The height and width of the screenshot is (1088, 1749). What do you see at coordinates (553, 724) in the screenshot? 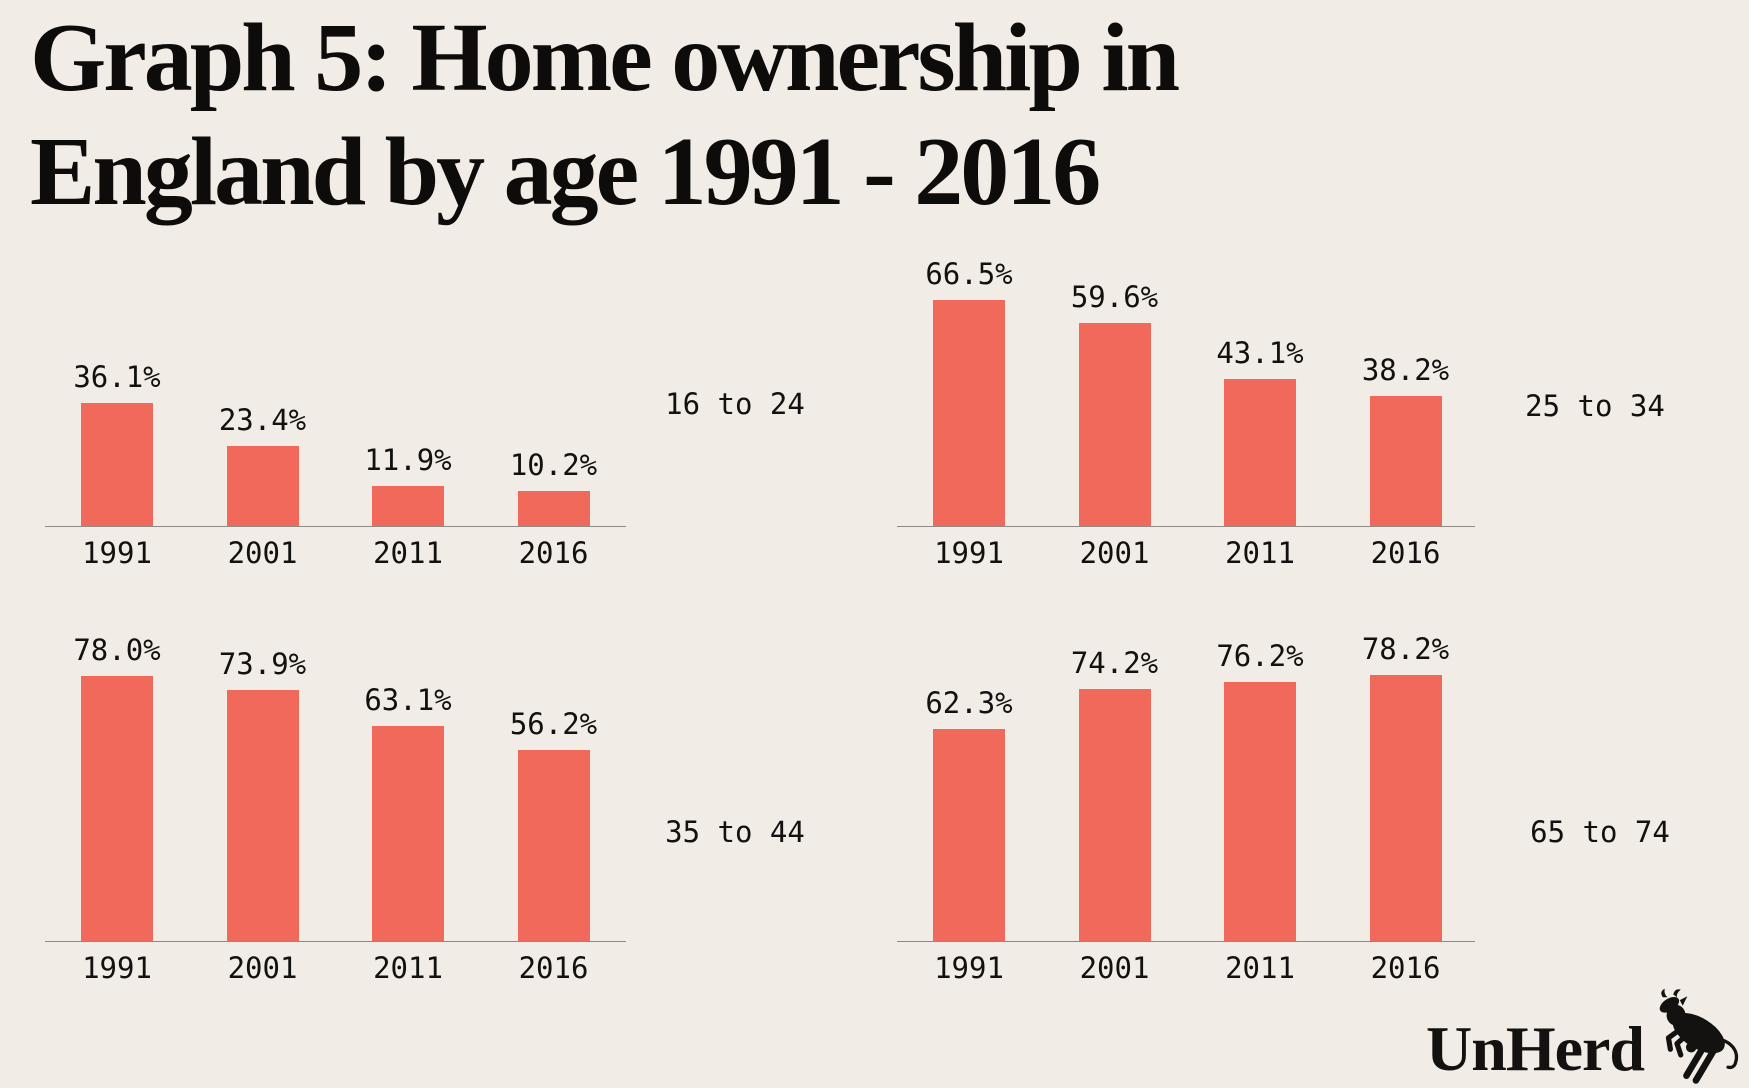
I see `value-label: 56.2%` at bounding box center [553, 724].